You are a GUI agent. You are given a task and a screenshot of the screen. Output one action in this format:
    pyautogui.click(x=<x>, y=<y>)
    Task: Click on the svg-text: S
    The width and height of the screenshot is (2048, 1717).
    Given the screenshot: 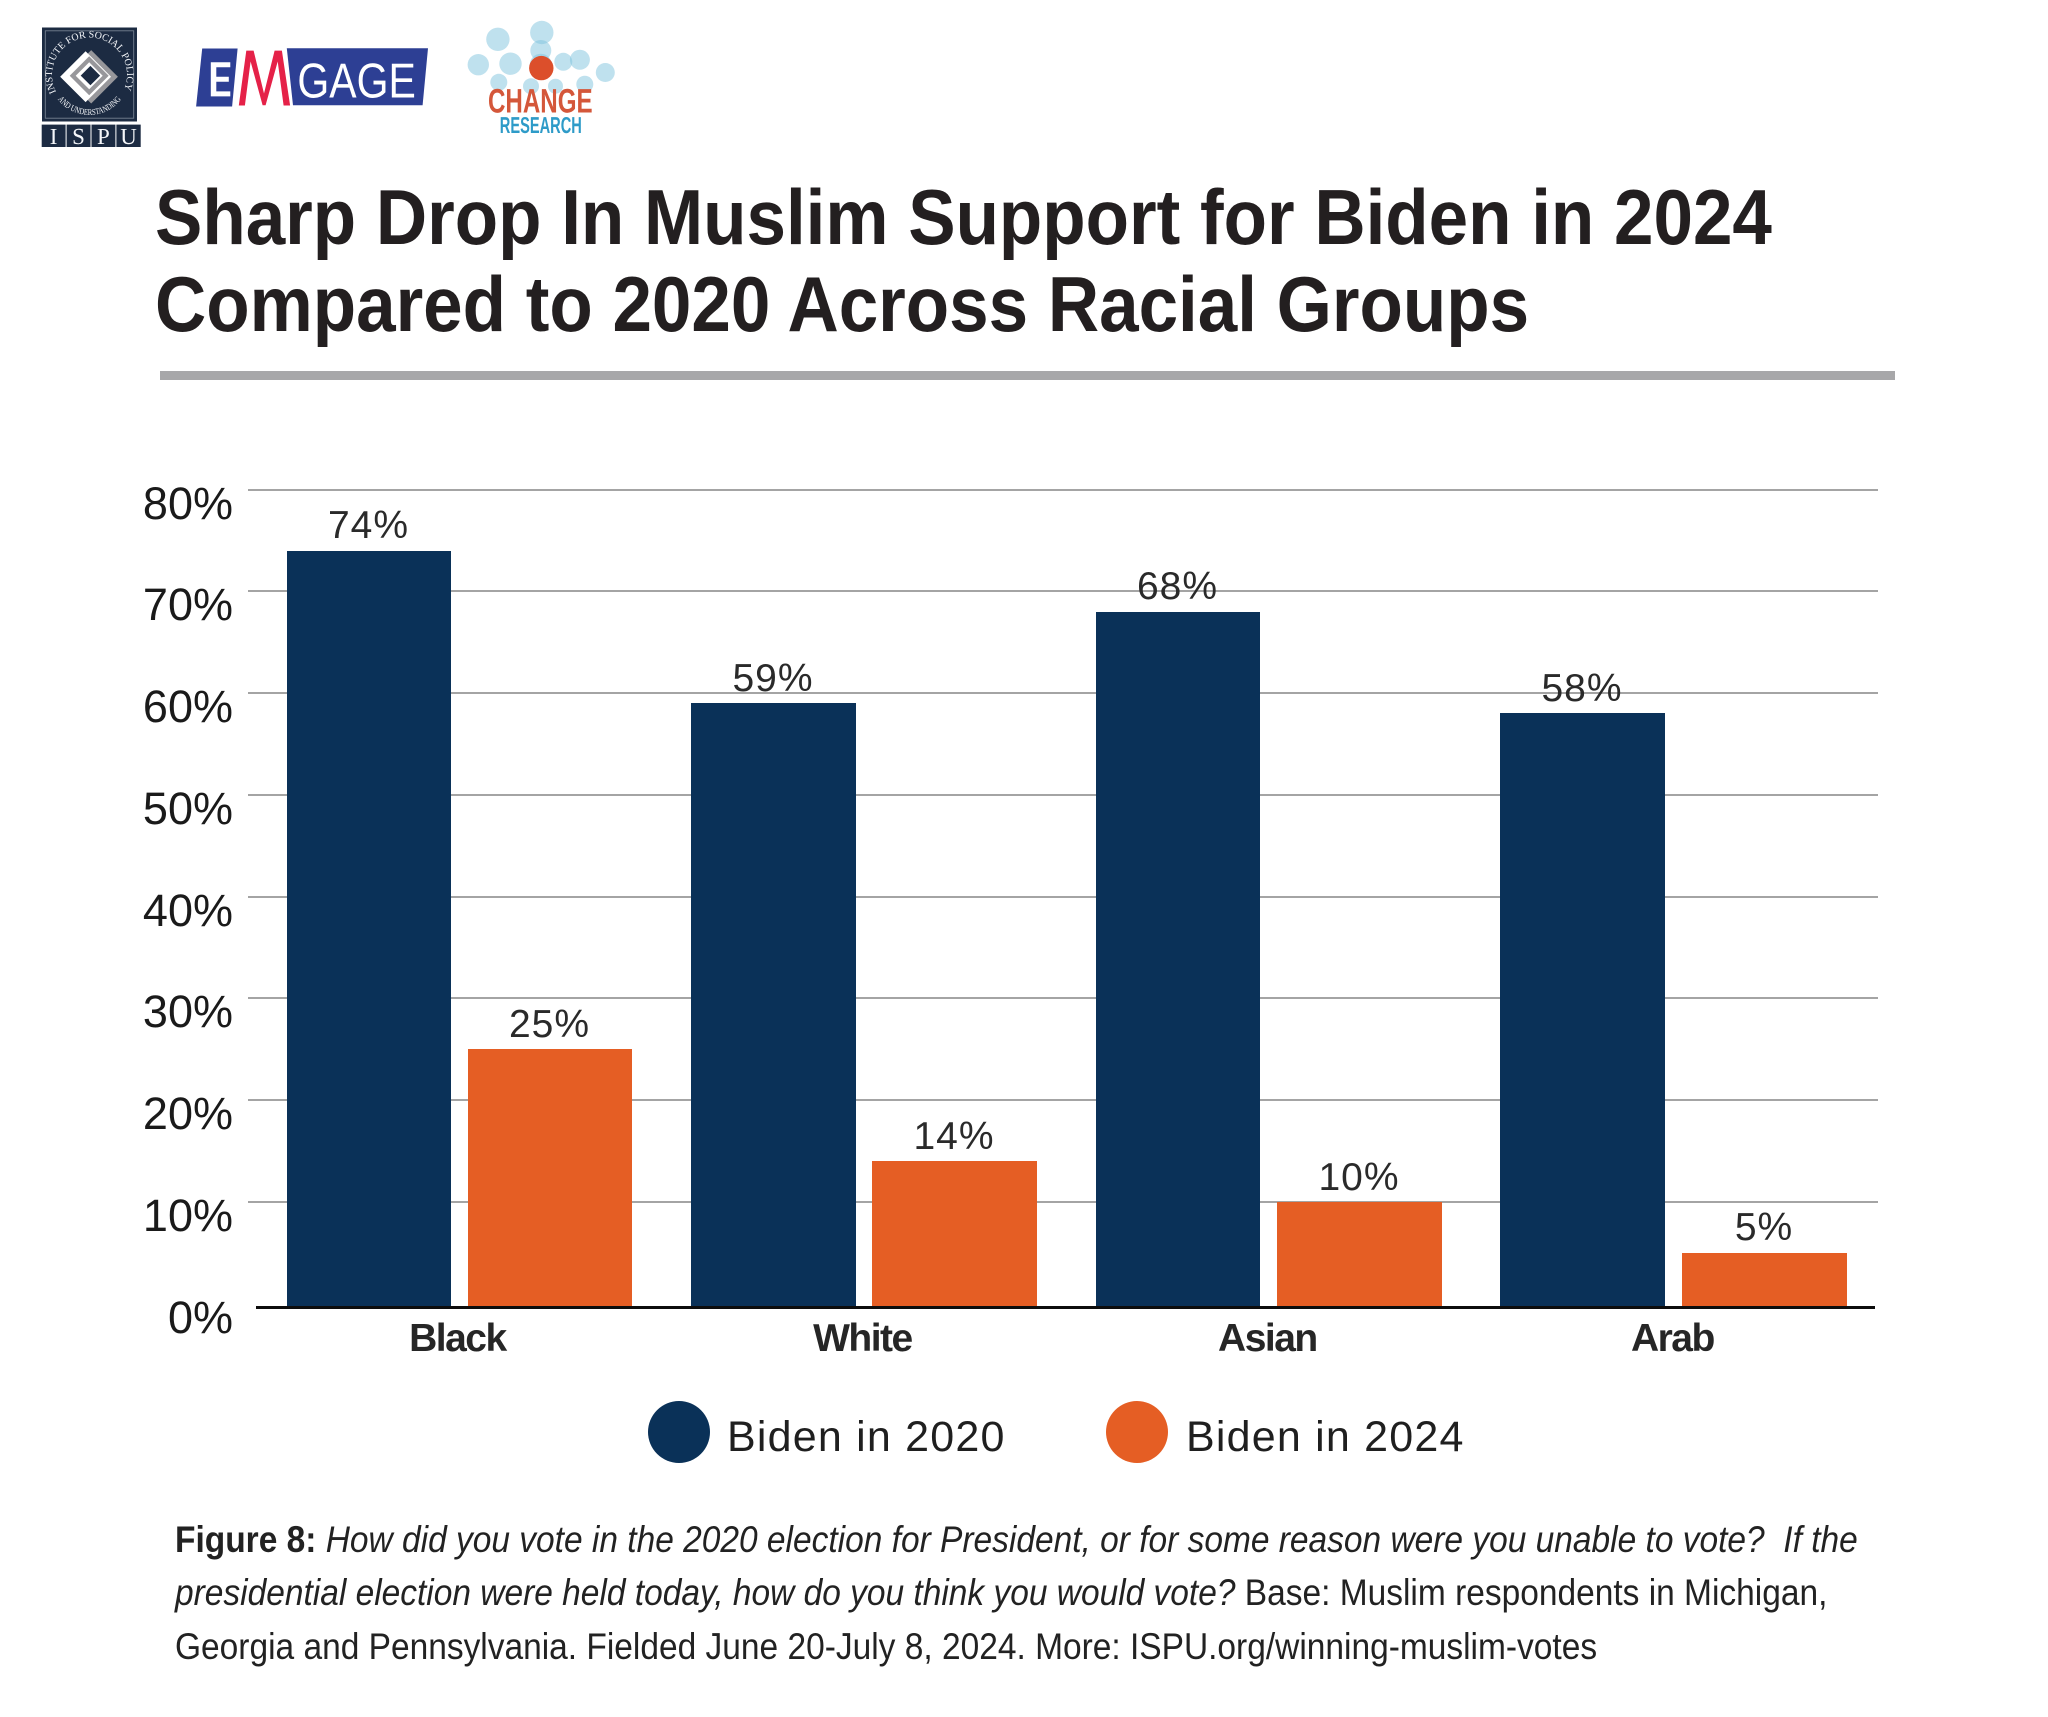 What is the action you would take?
    pyautogui.click(x=78, y=136)
    